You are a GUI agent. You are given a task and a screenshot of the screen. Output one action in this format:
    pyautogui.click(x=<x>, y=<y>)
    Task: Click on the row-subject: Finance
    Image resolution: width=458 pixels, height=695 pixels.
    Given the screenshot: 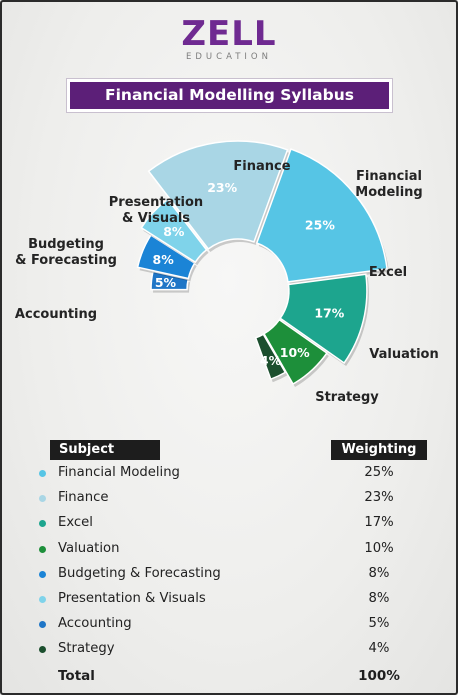 What is the action you would take?
    pyautogui.click(x=83, y=498)
    